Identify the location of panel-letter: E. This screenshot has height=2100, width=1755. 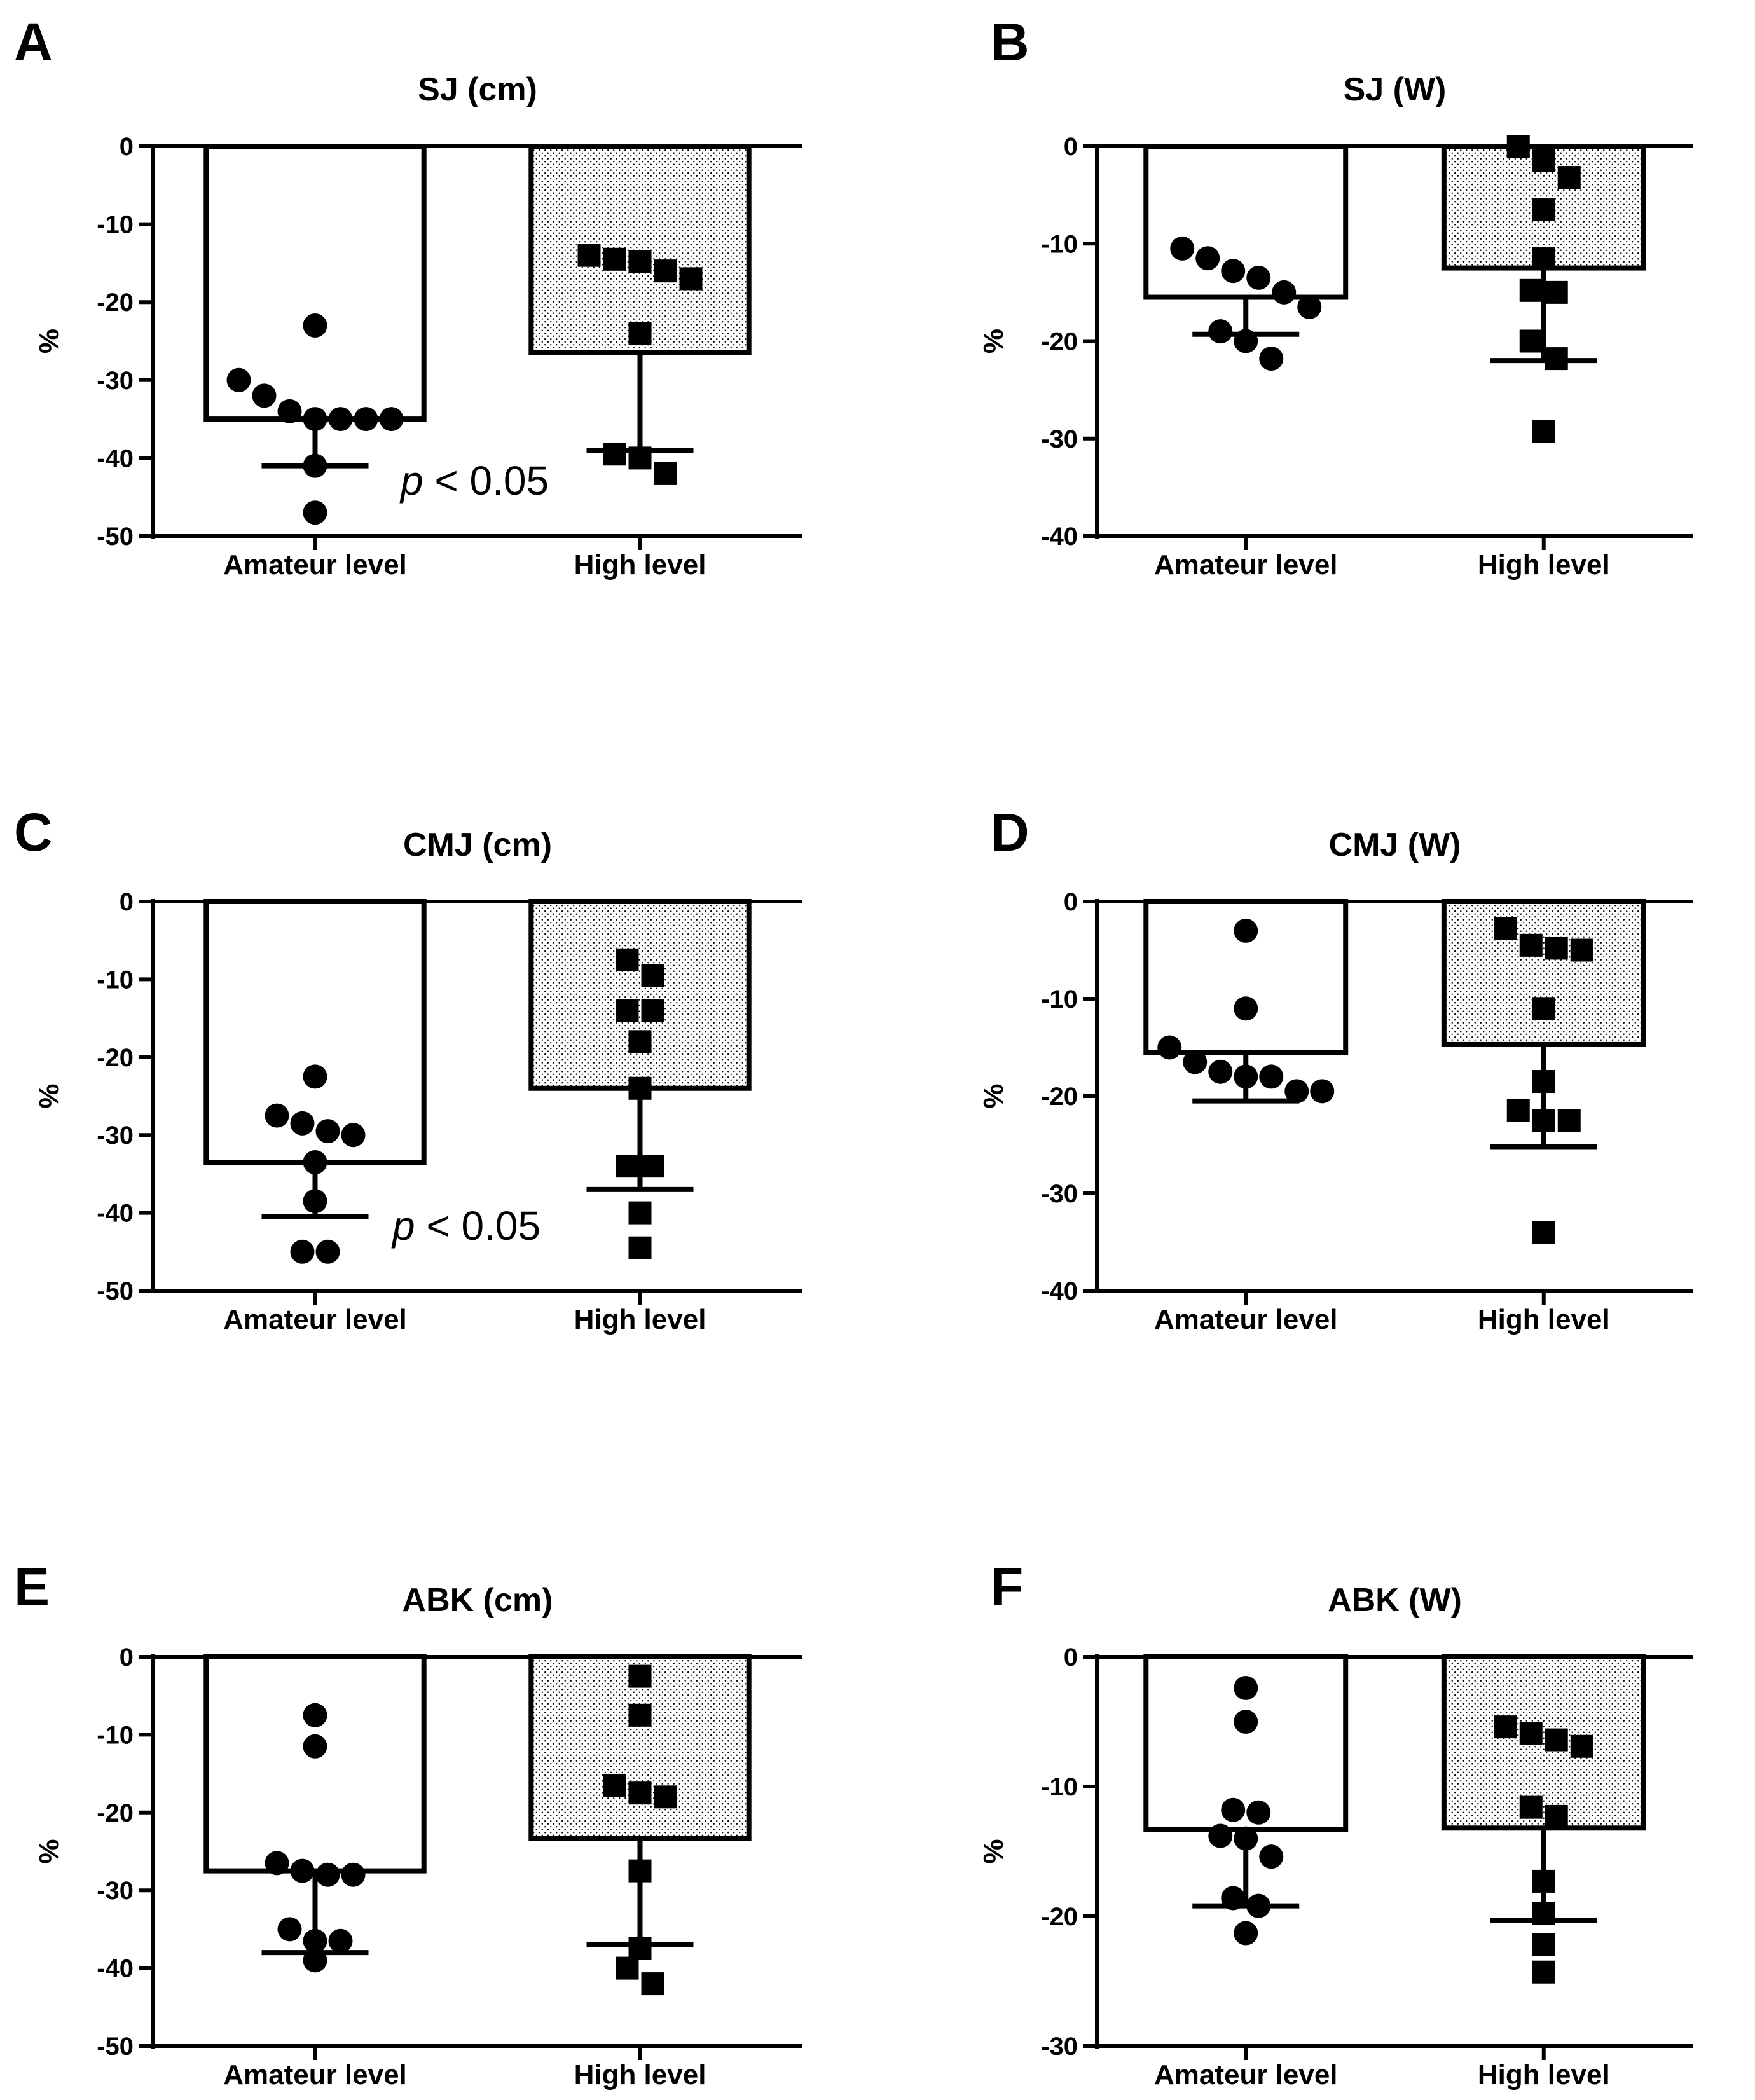
(32, 1587).